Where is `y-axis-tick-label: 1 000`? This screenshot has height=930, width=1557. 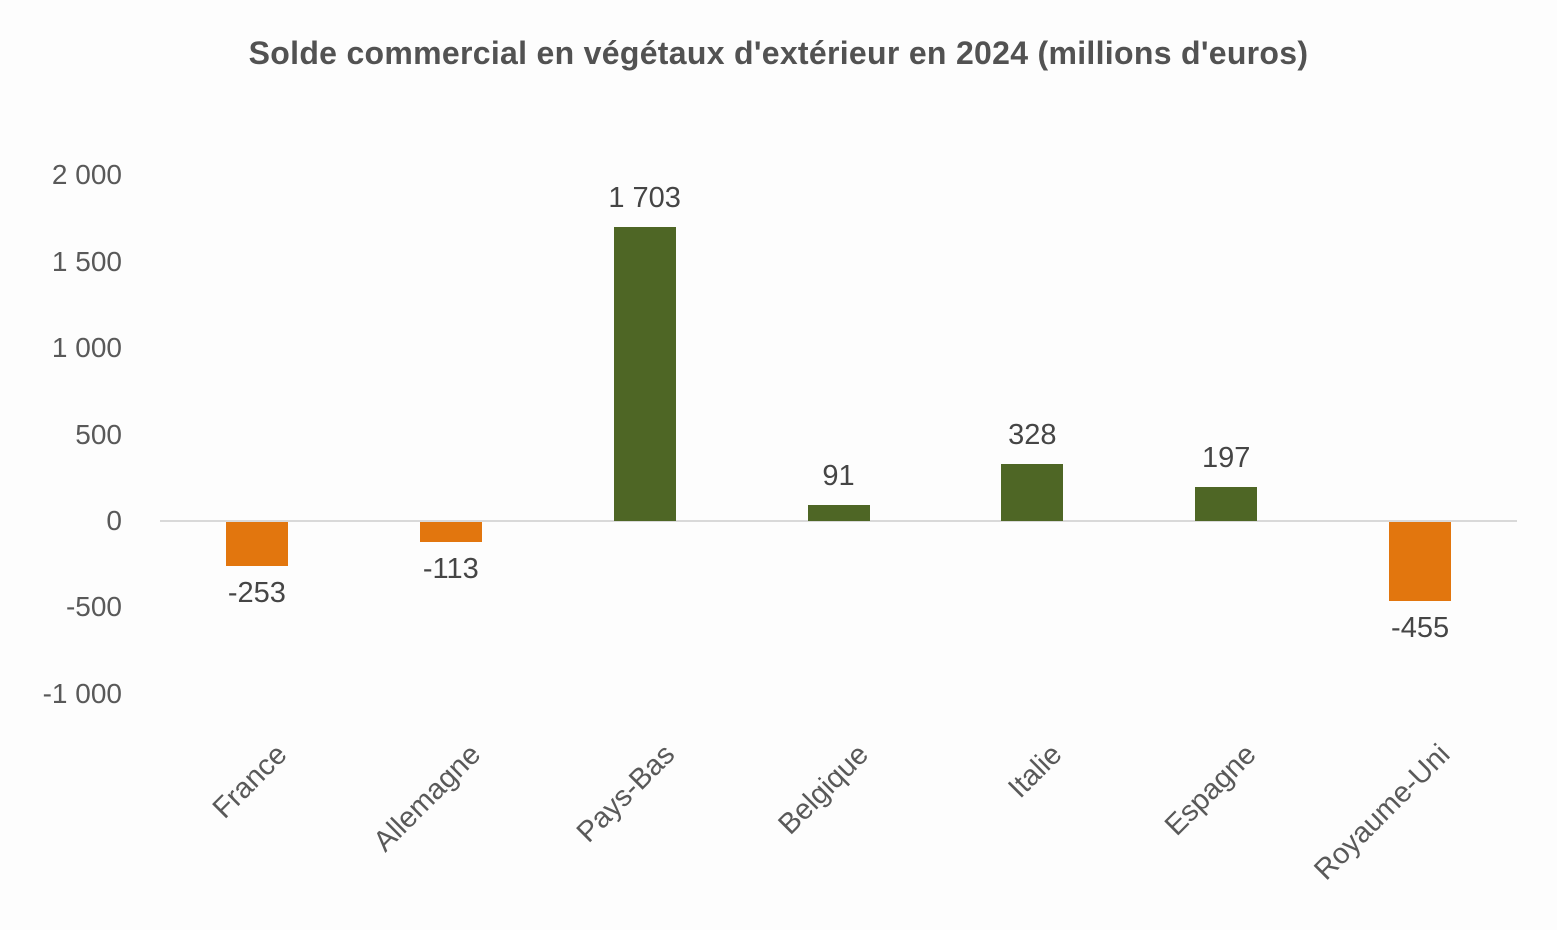
y-axis-tick-label: 1 000 is located at coordinates (86, 348).